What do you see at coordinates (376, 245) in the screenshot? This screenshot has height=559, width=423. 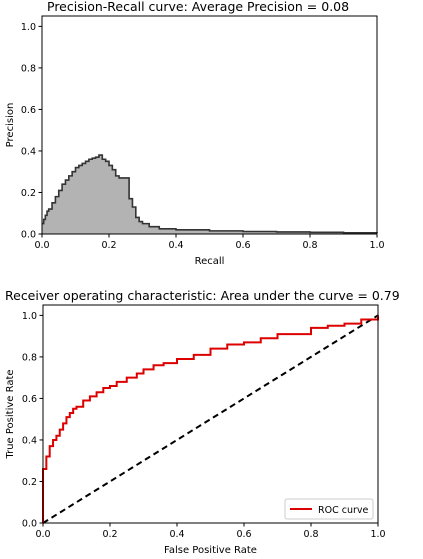 I see `pr-x-tick-label: 1.0` at bounding box center [376, 245].